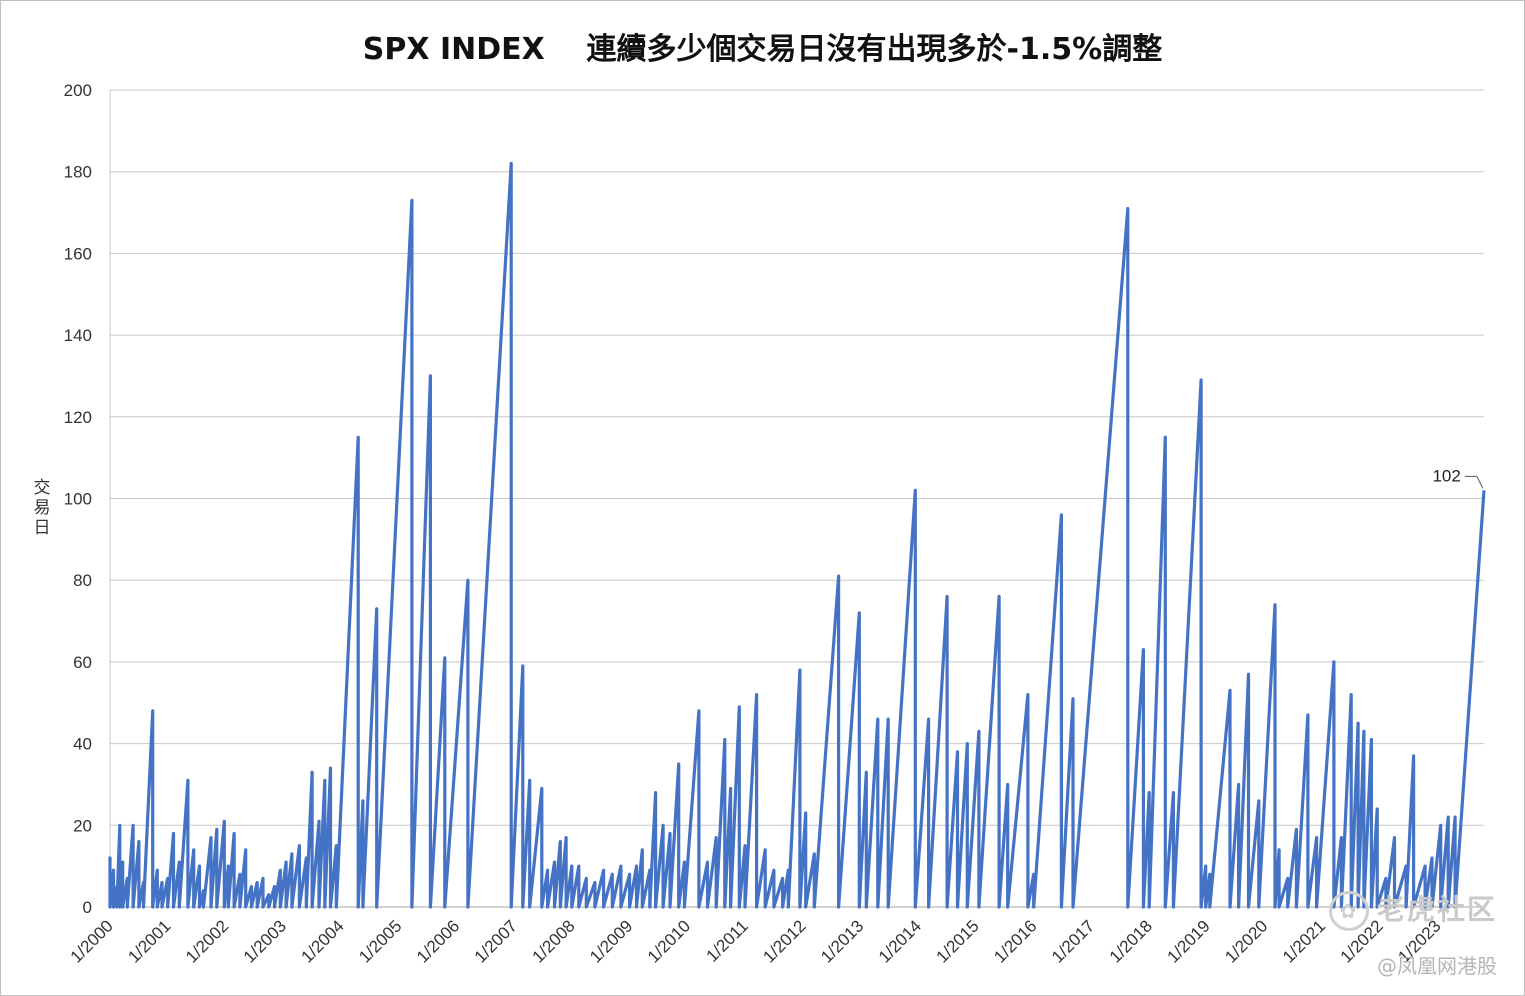 The width and height of the screenshot is (1525, 996). Describe the element at coordinates (900, 941) in the screenshot. I see `x-tick-label: 1/2014` at that location.